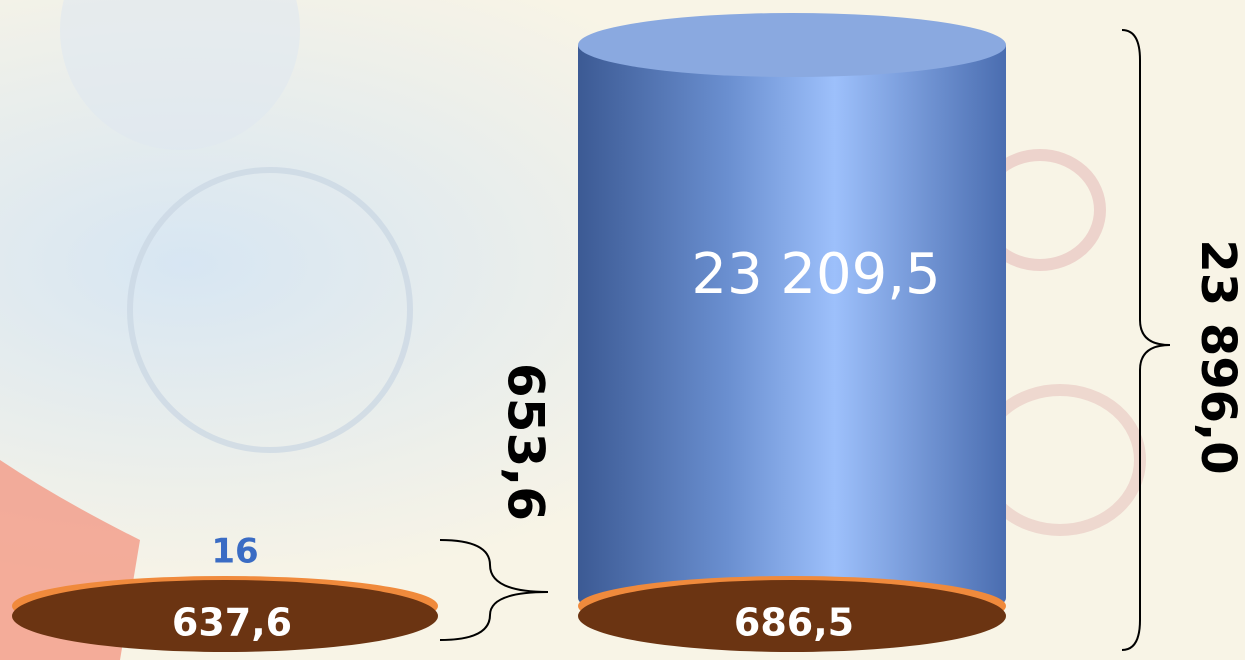 This screenshot has width=1245, height=660. What do you see at coordinates (1217, 356) in the screenshot?
I see `total-label: 23 896,0` at bounding box center [1217, 356].